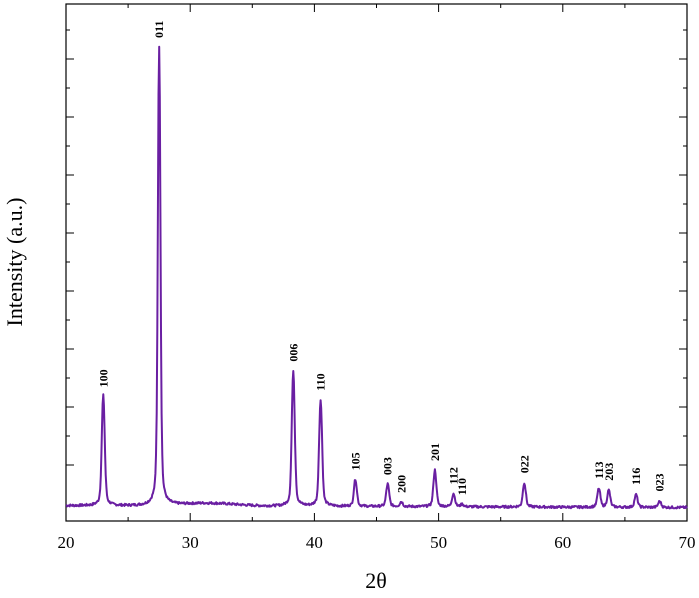 This screenshot has height=598, width=699. What do you see at coordinates (293, 353) in the screenshot?
I see `peak-label-006: 006` at bounding box center [293, 353].